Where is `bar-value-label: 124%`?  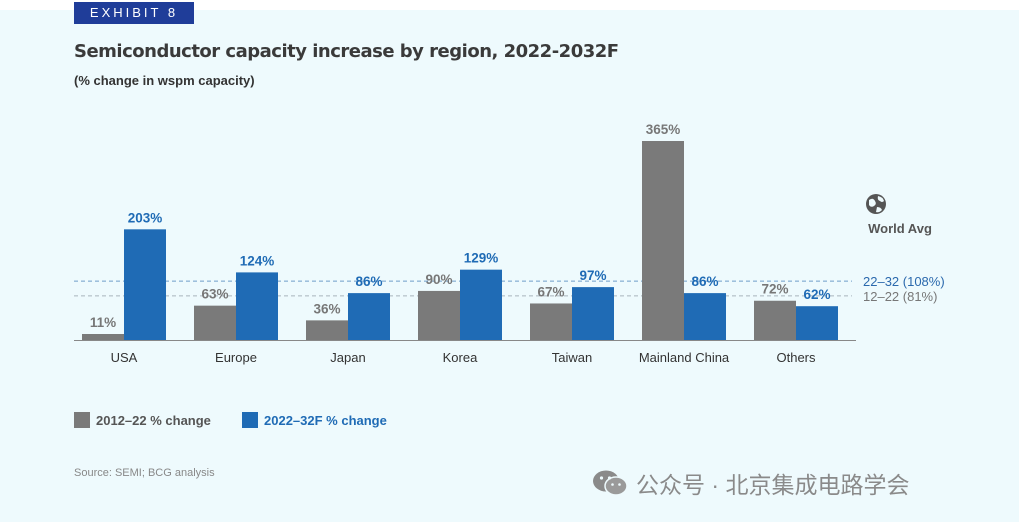
bar-value-label: 124% is located at coordinates (257, 260).